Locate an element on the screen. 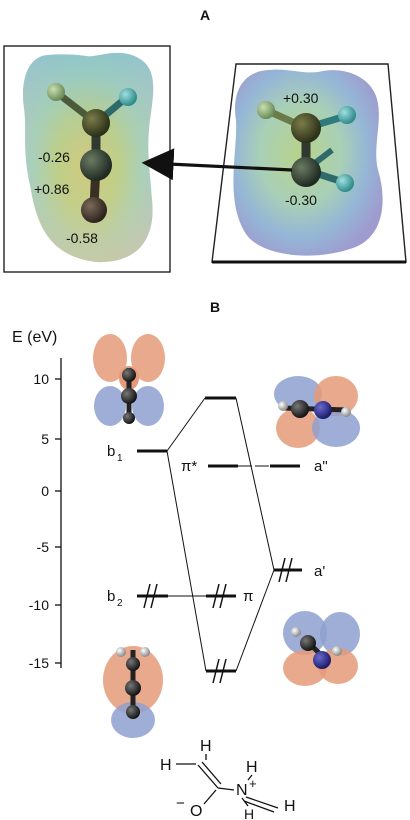  panel-a-label: A is located at coordinates (205, 15).